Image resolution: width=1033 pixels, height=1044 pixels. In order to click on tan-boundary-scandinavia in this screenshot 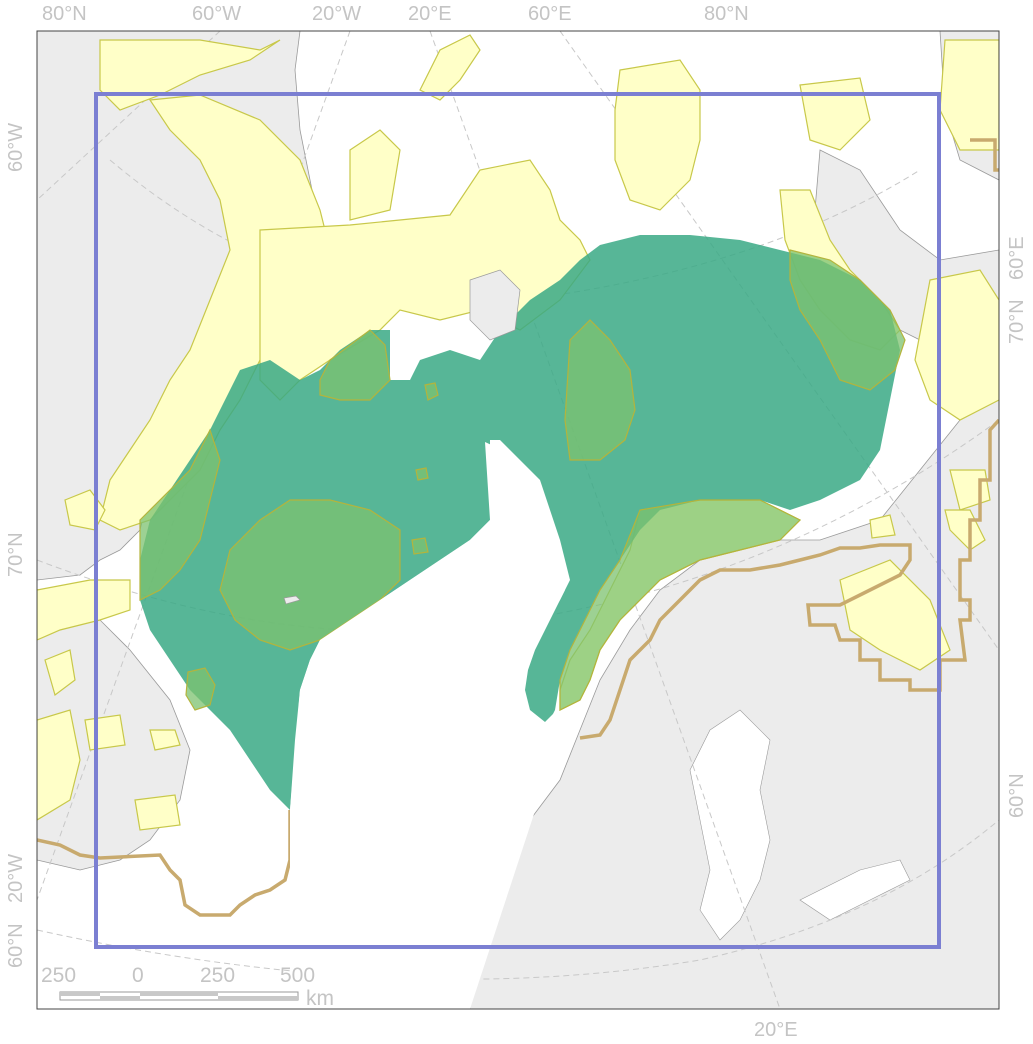, I will do `click(789, 579)`.